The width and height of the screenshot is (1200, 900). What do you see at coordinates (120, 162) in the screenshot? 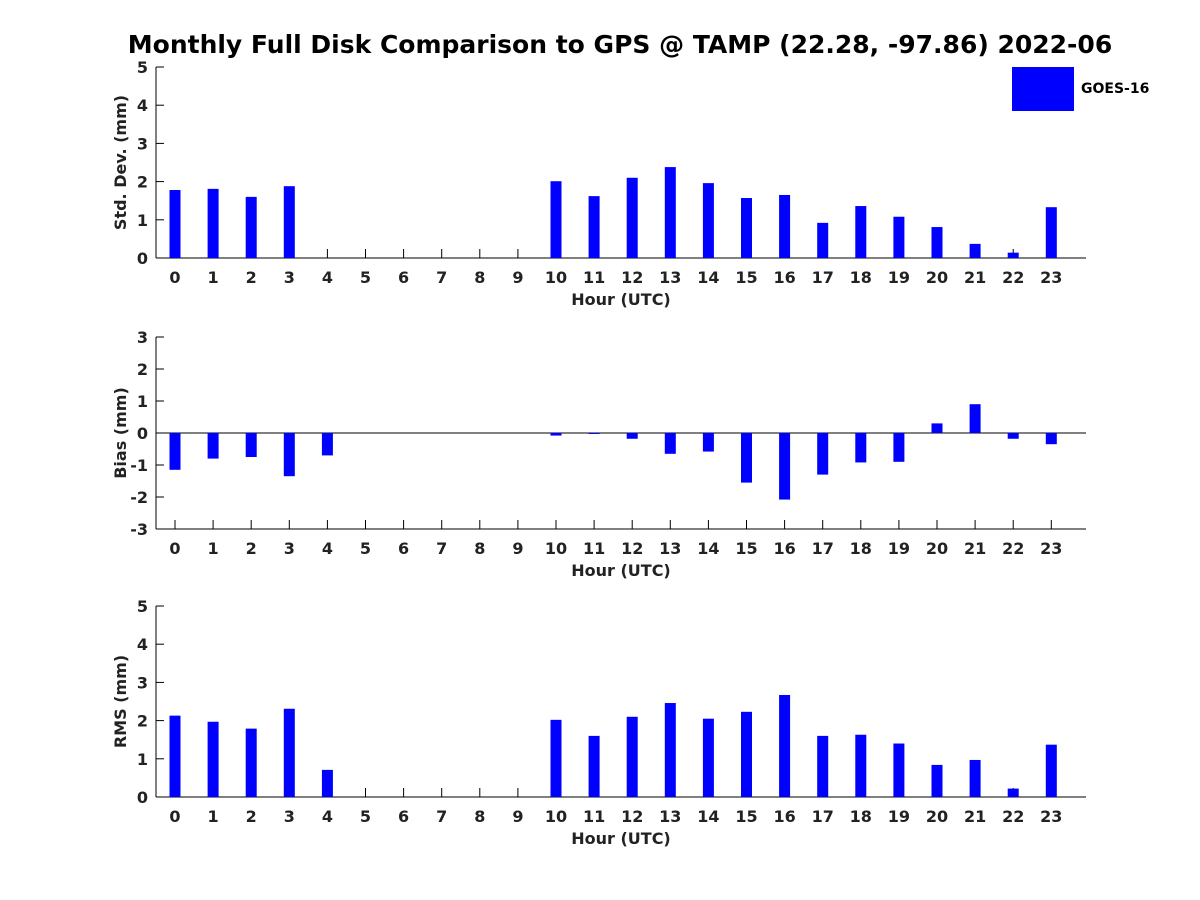
I see `y-axis-label: Std. Dev. (mm)` at bounding box center [120, 162].